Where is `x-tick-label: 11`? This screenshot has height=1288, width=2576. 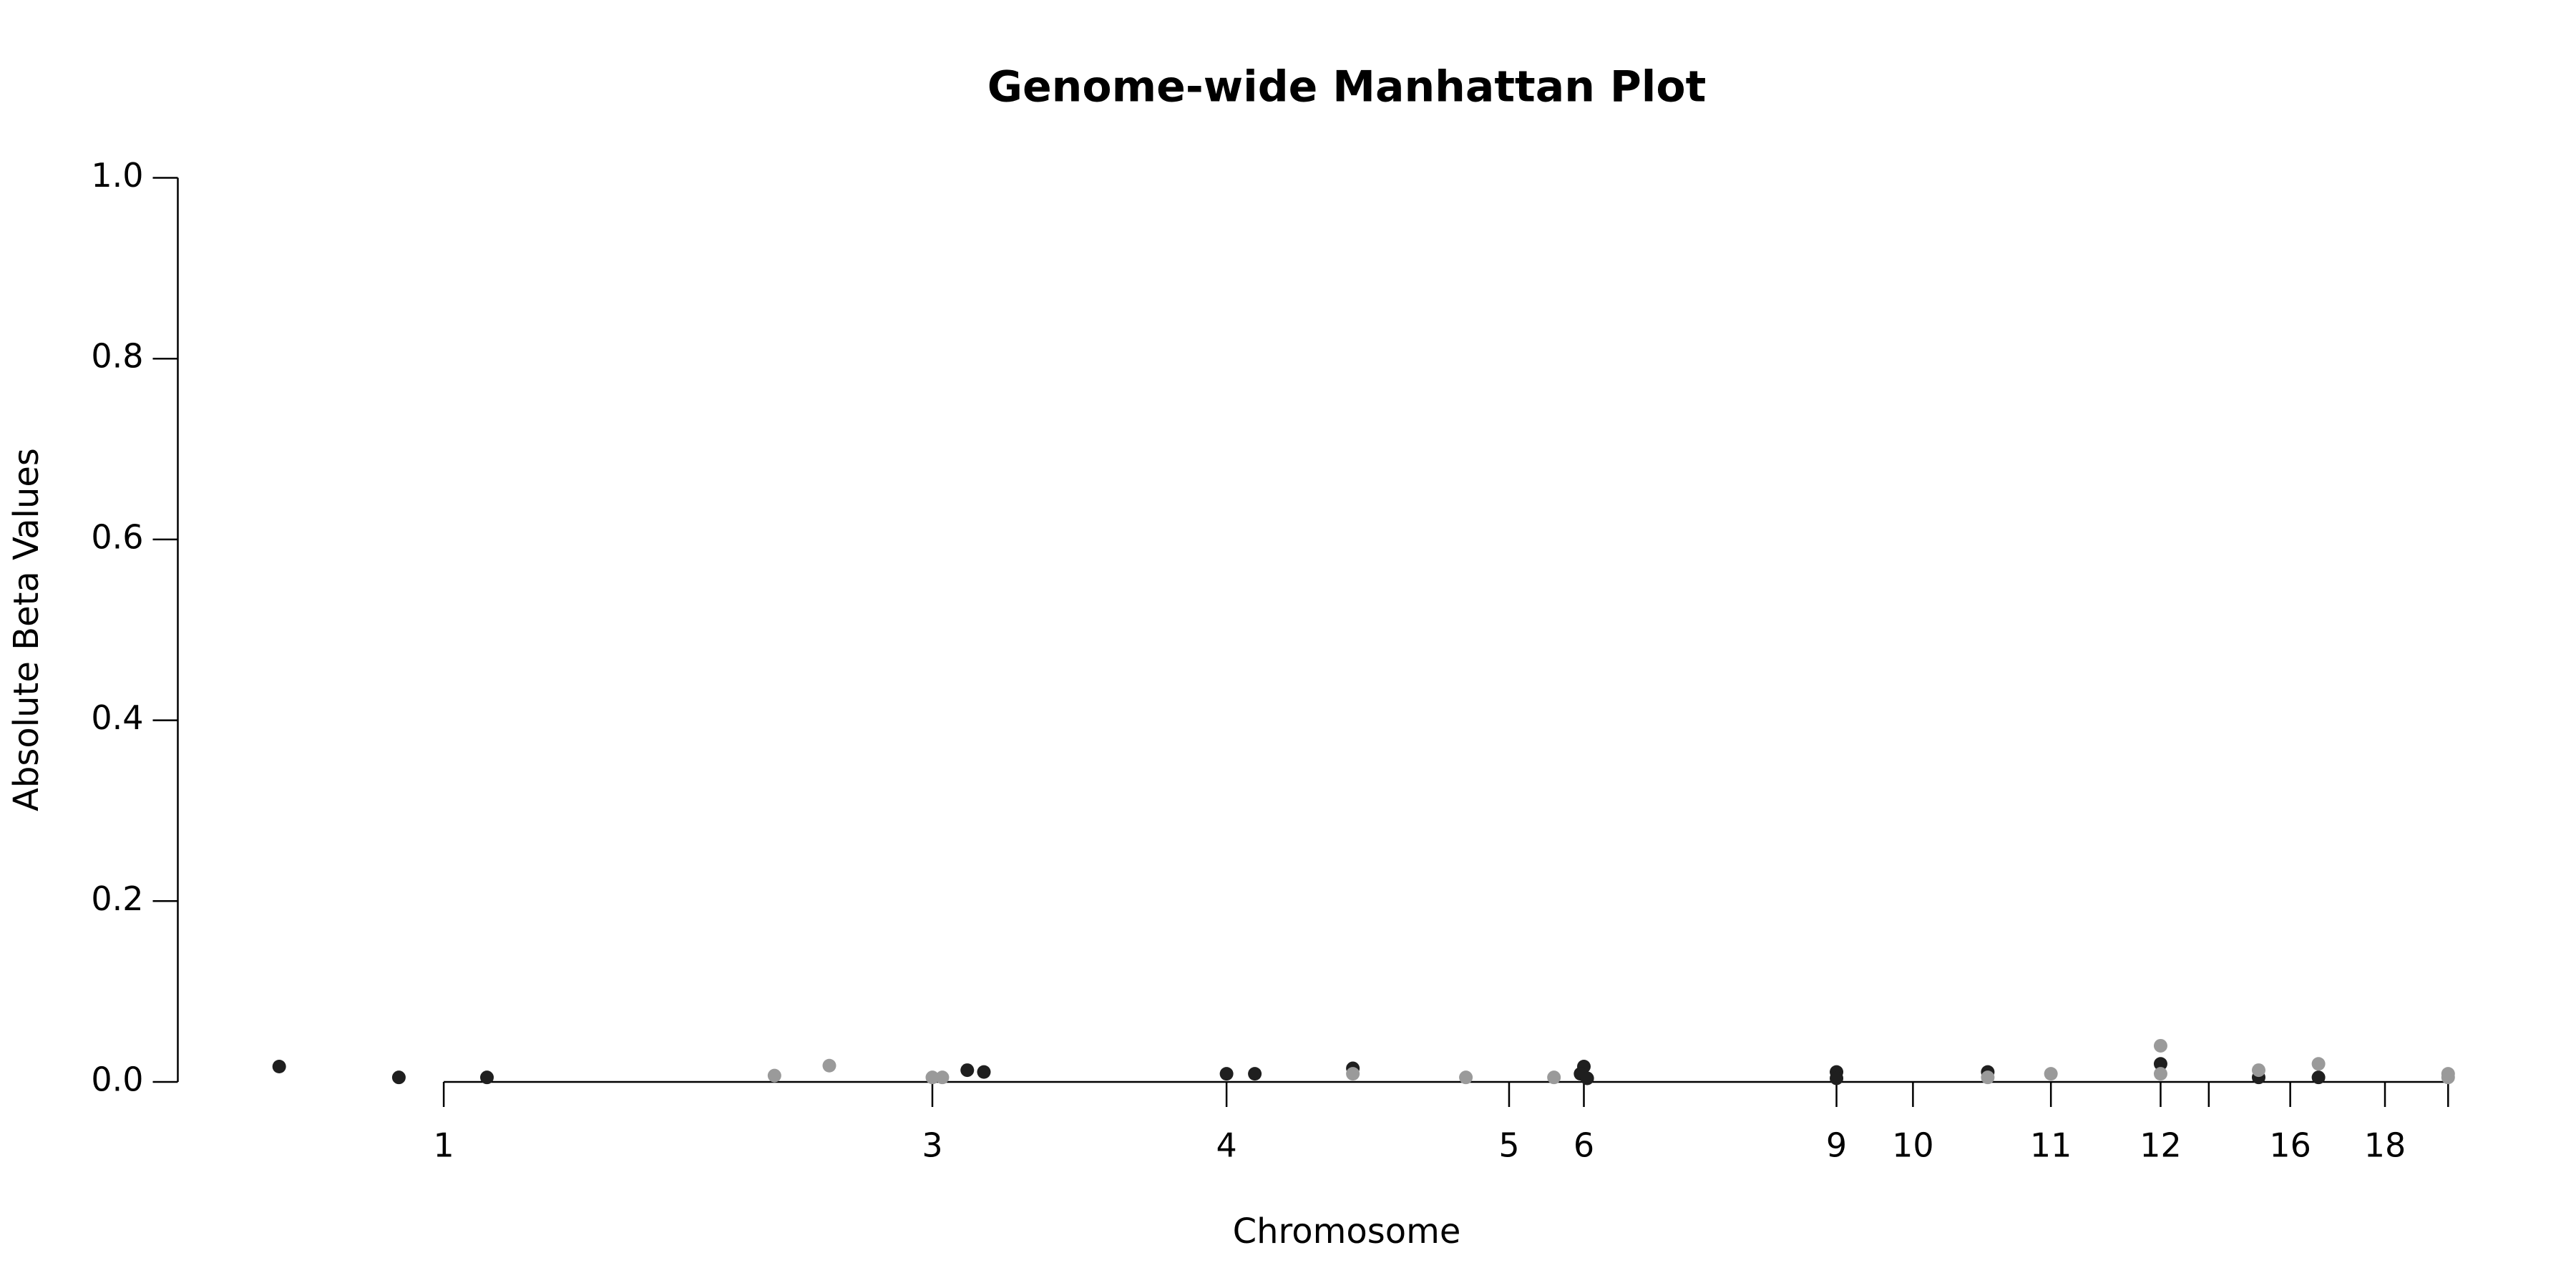
x-tick-label: 11 is located at coordinates (2051, 1145).